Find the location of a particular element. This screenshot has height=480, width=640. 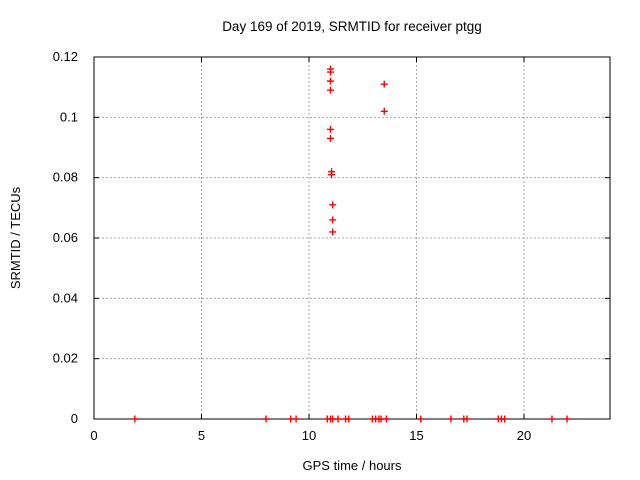

x-tick-label: 15 is located at coordinates (416, 435).